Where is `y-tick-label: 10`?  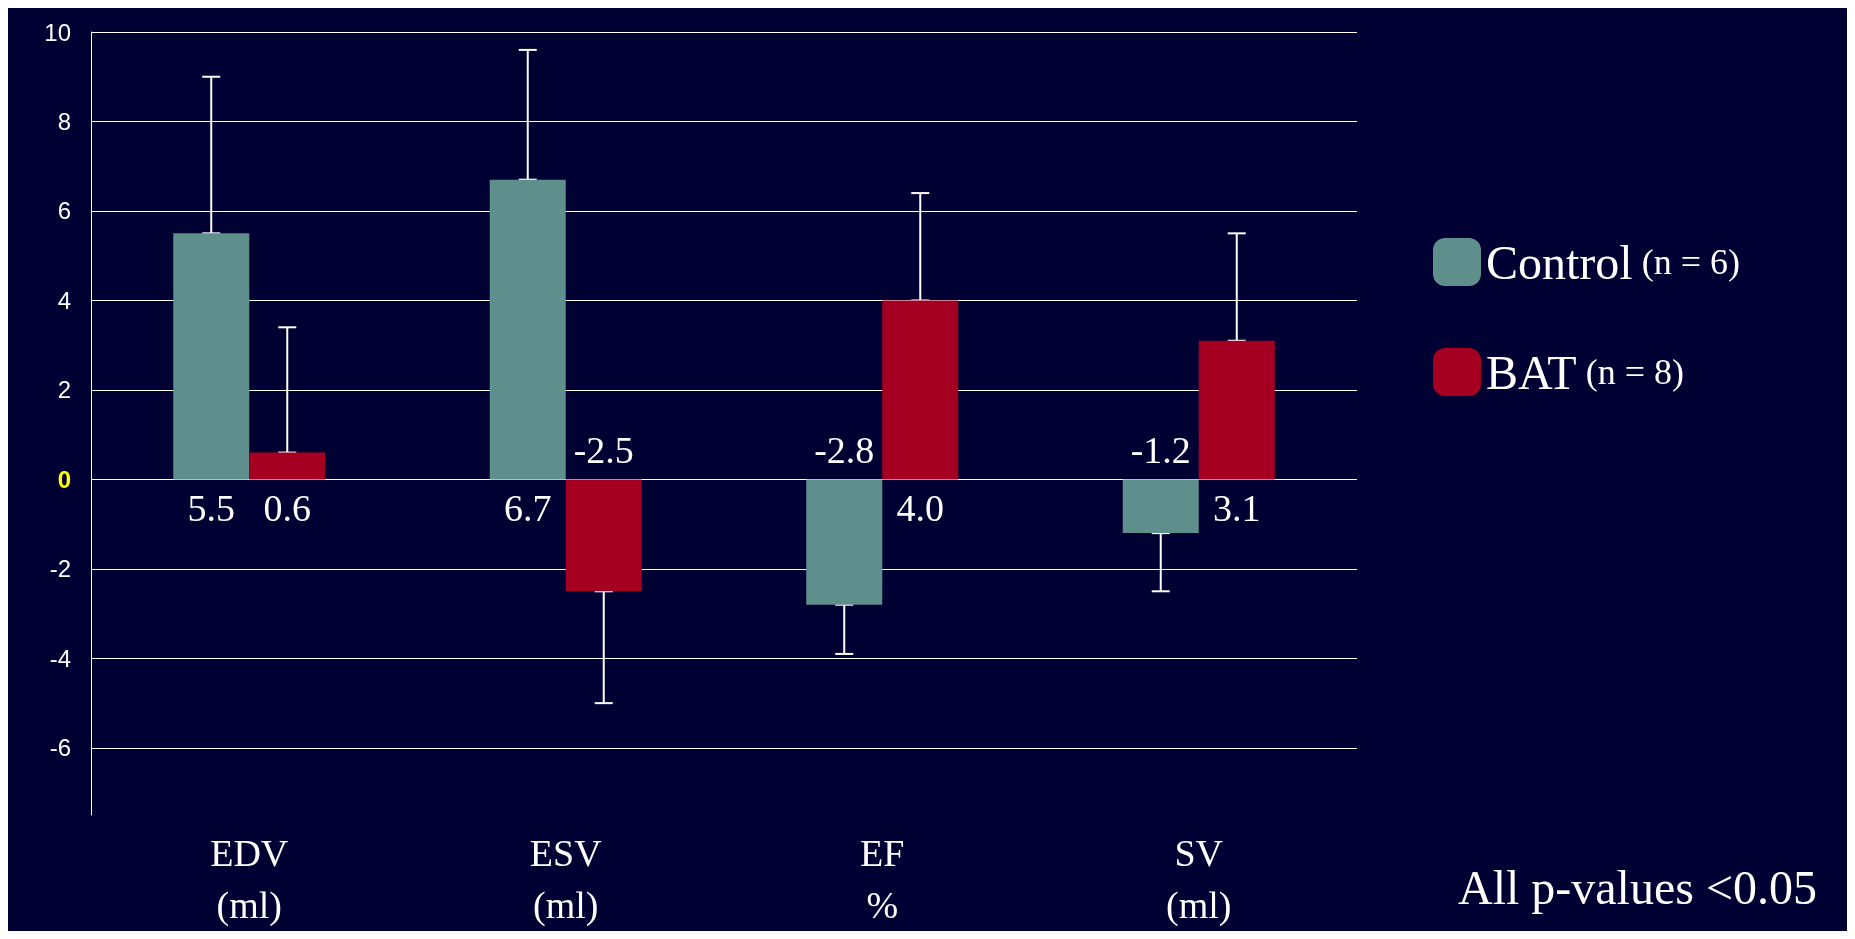 y-tick-label: 10 is located at coordinates (57, 32).